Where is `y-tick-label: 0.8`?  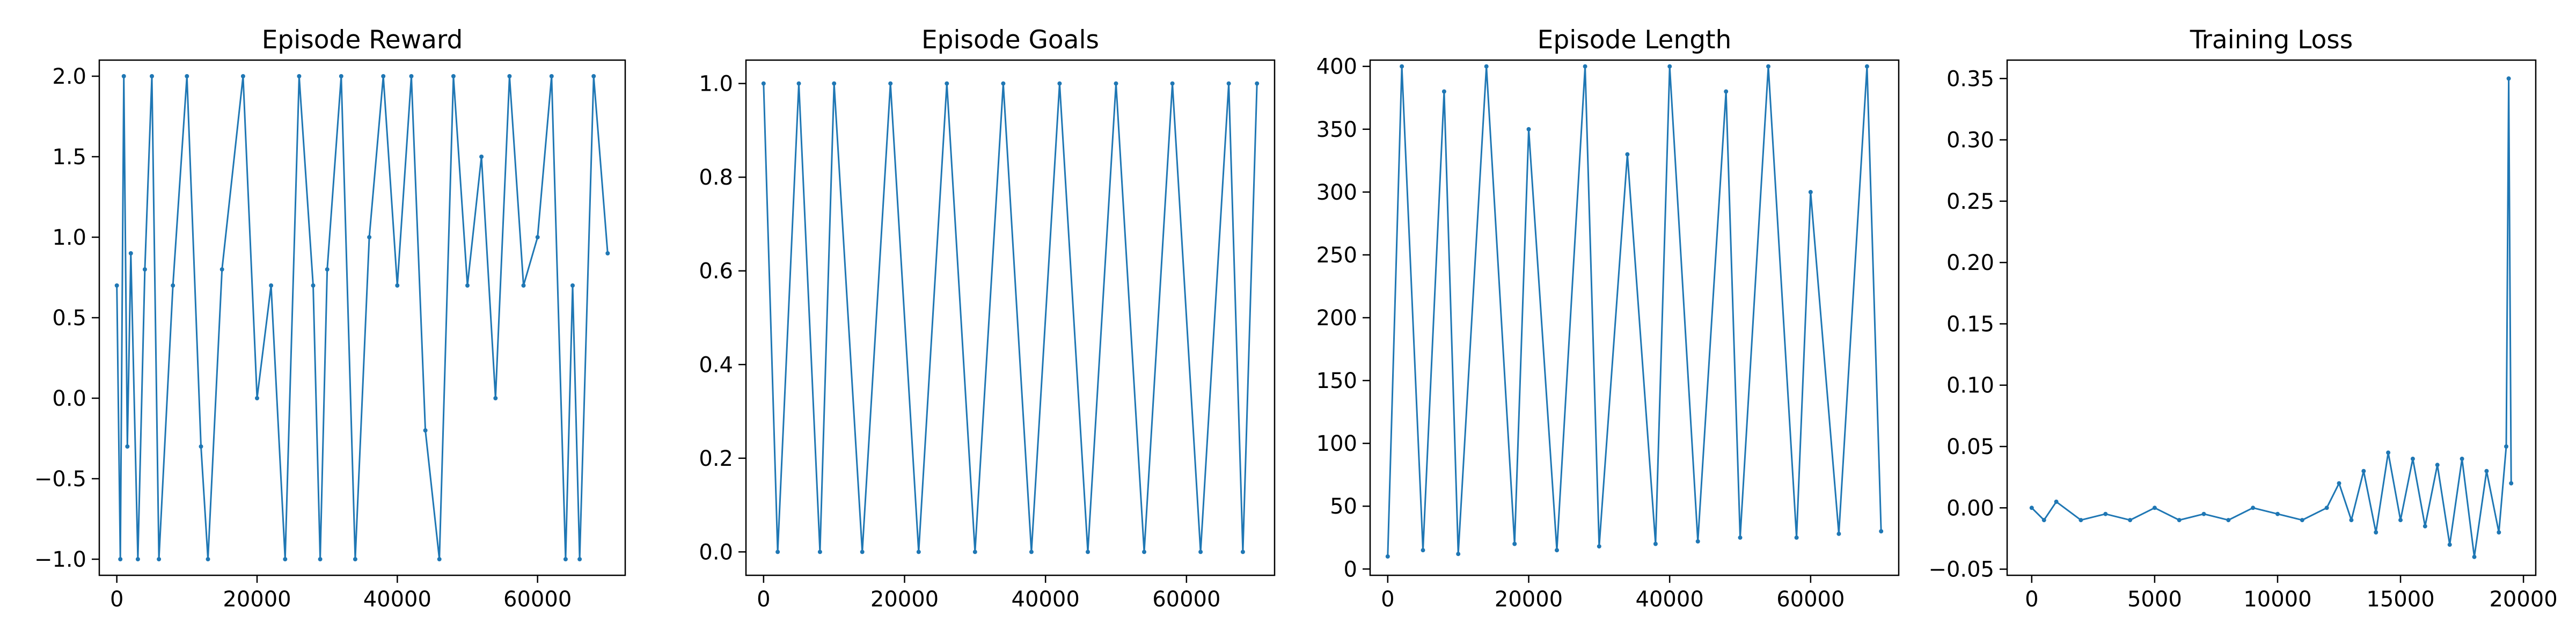
y-tick-label: 0.8 is located at coordinates (716, 177).